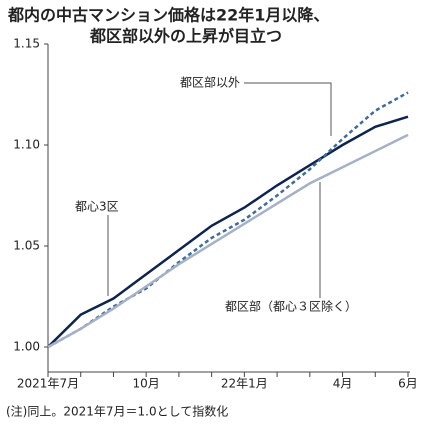  What do you see at coordinates (291, 306) in the screenshot?
I see `series-label: 都区部（都心３区除く）` at bounding box center [291, 306].